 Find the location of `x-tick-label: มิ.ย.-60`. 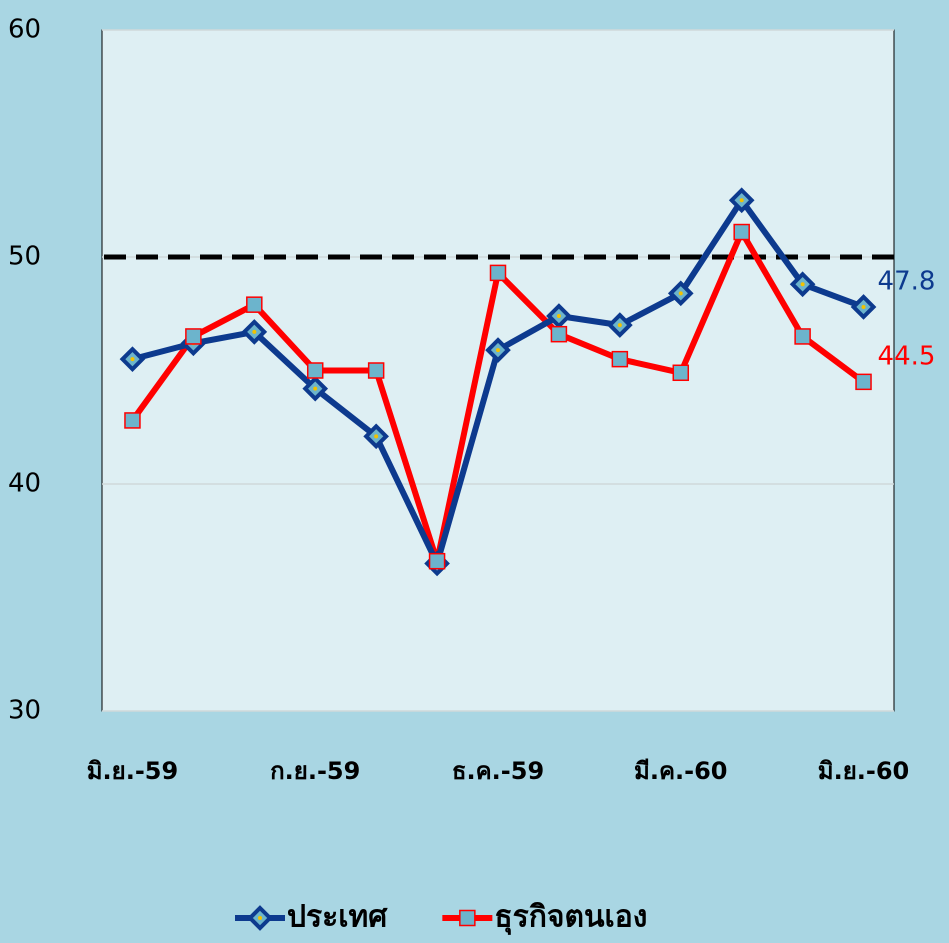

x-tick-label: มิ.ย.-60 is located at coordinates (863, 771).